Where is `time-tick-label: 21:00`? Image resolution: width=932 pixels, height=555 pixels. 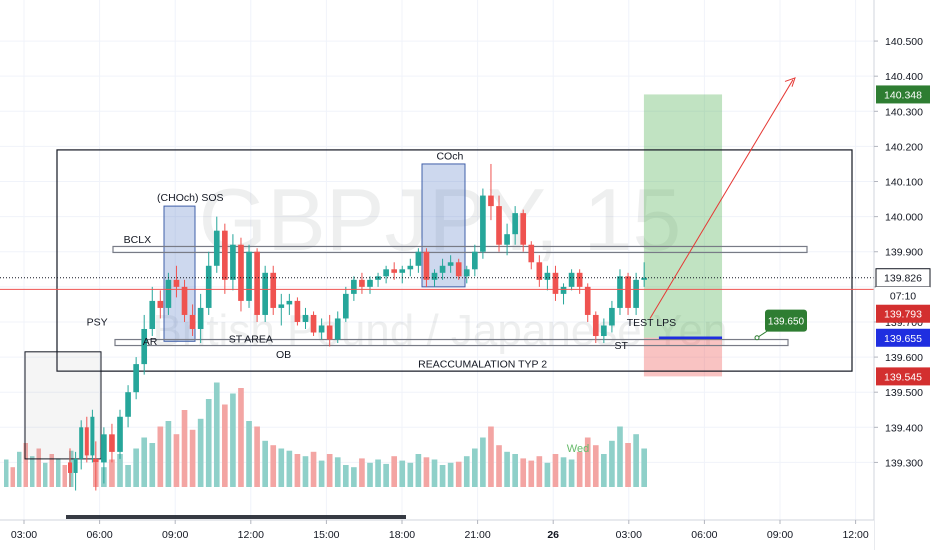 time-tick-label: 21:00 is located at coordinates (477, 535).